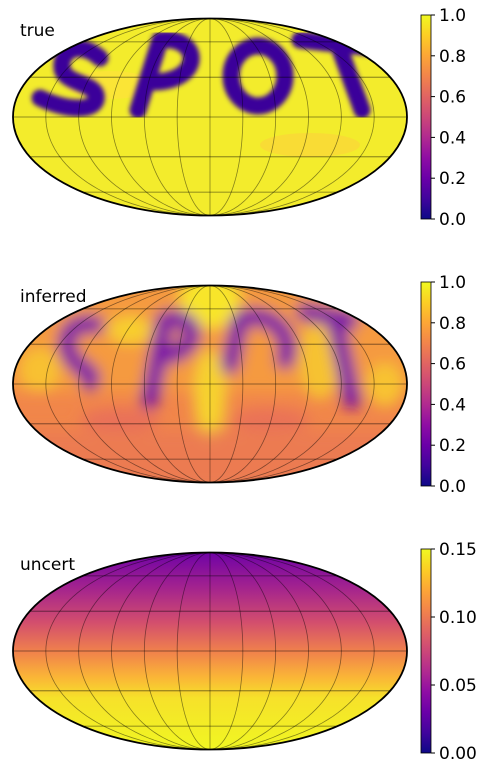  I want to click on letter-o, so click(258, 76).